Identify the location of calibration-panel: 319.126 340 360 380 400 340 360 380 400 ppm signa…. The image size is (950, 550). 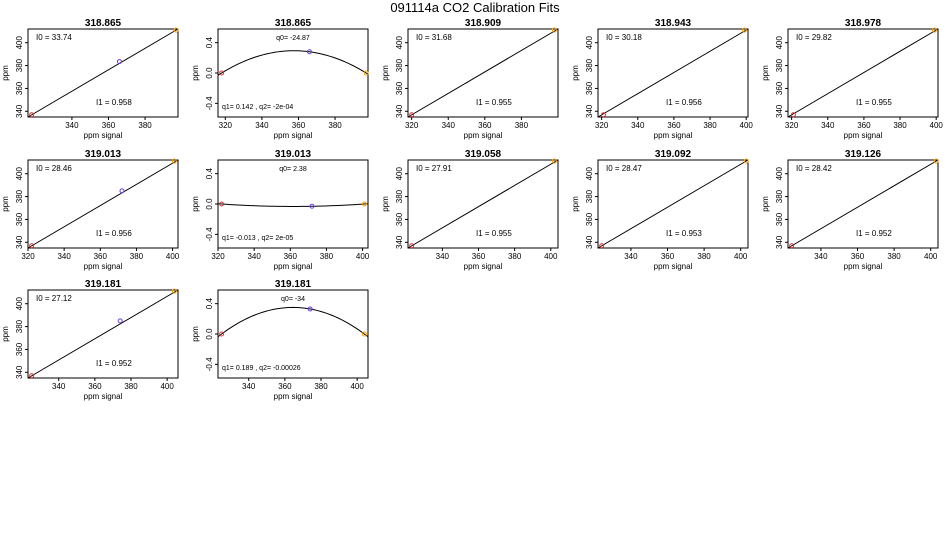
(850, 210).